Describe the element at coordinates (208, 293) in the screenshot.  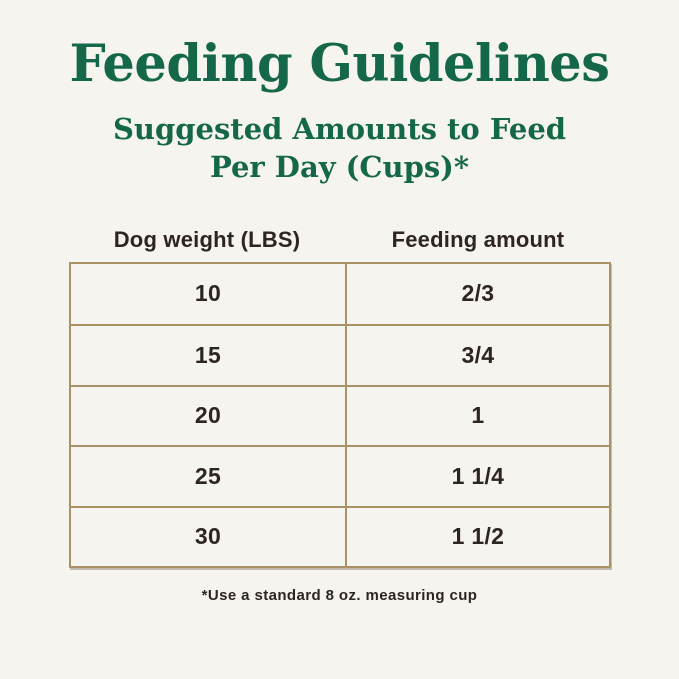
I see `dog-weight-cell: 10` at that location.